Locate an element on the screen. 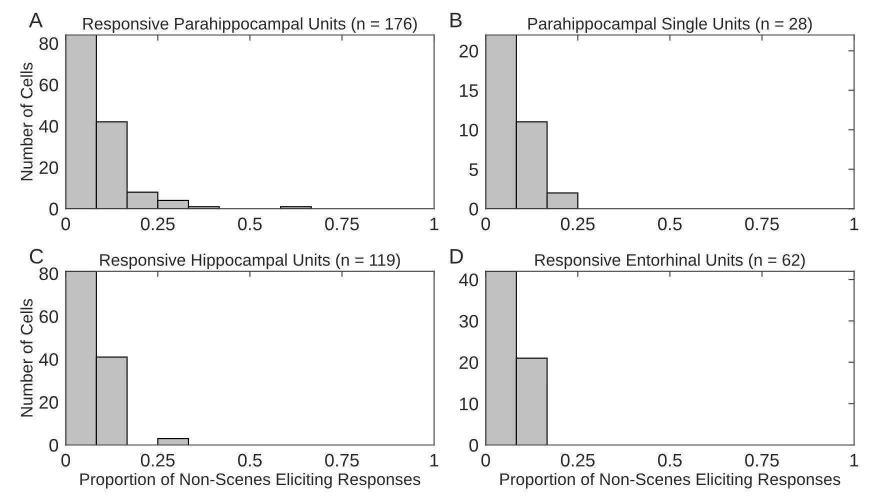 The width and height of the screenshot is (876, 500). text: C is located at coordinates (37, 256).